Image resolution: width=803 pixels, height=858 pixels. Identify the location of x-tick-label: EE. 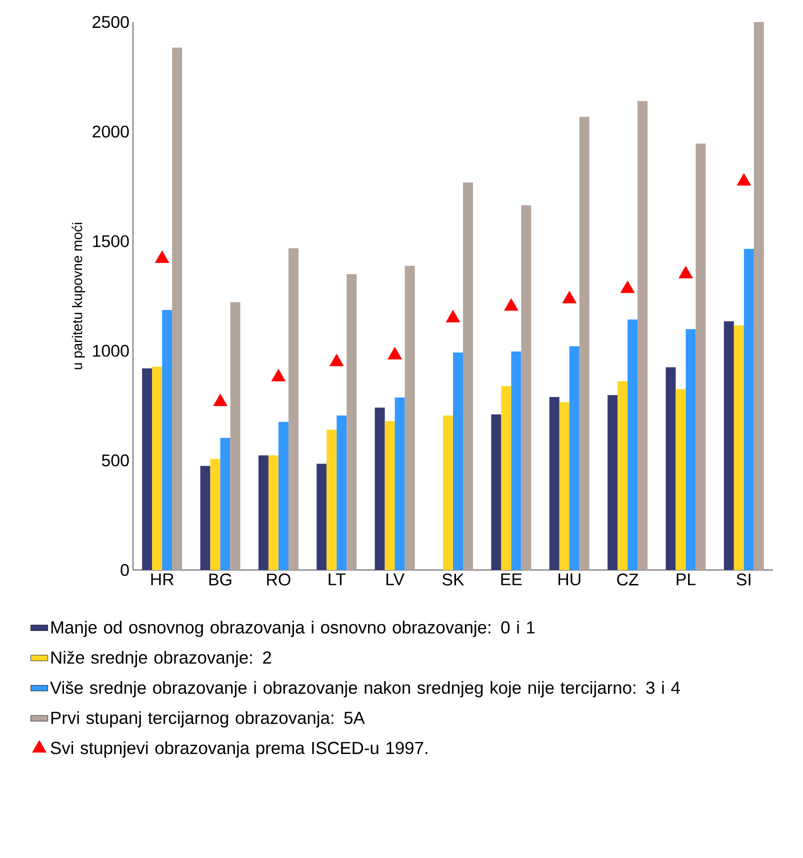
(511, 580).